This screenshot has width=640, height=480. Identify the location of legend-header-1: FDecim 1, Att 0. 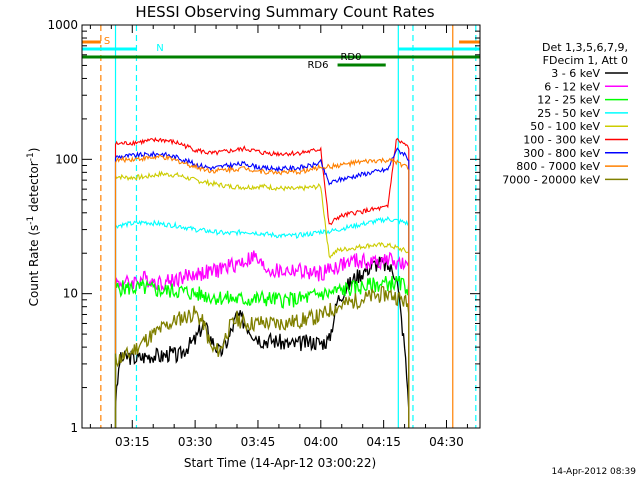
(585, 60).